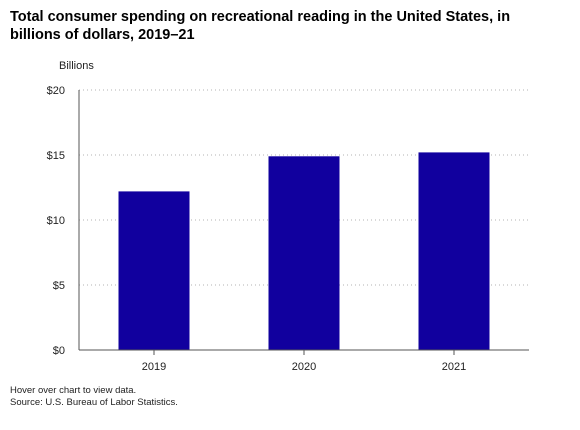  I want to click on hover-note: Hover over chart to view data., so click(73, 390).